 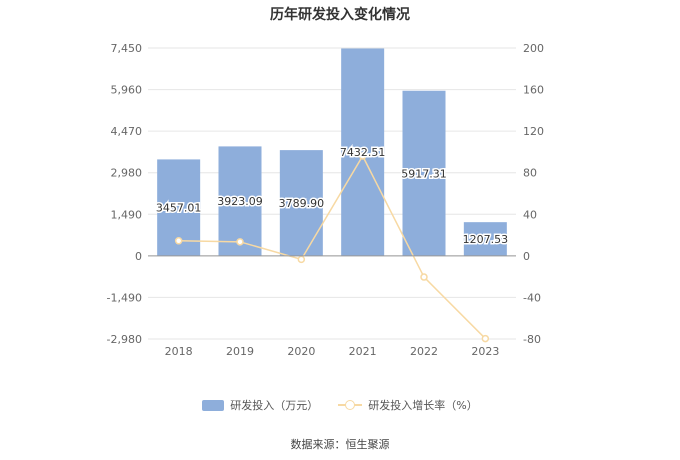 What do you see at coordinates (274, 405) in the screenshot?
I see `legend-bar-label: 研发投入（万元）` at bounding box center [274, 405].